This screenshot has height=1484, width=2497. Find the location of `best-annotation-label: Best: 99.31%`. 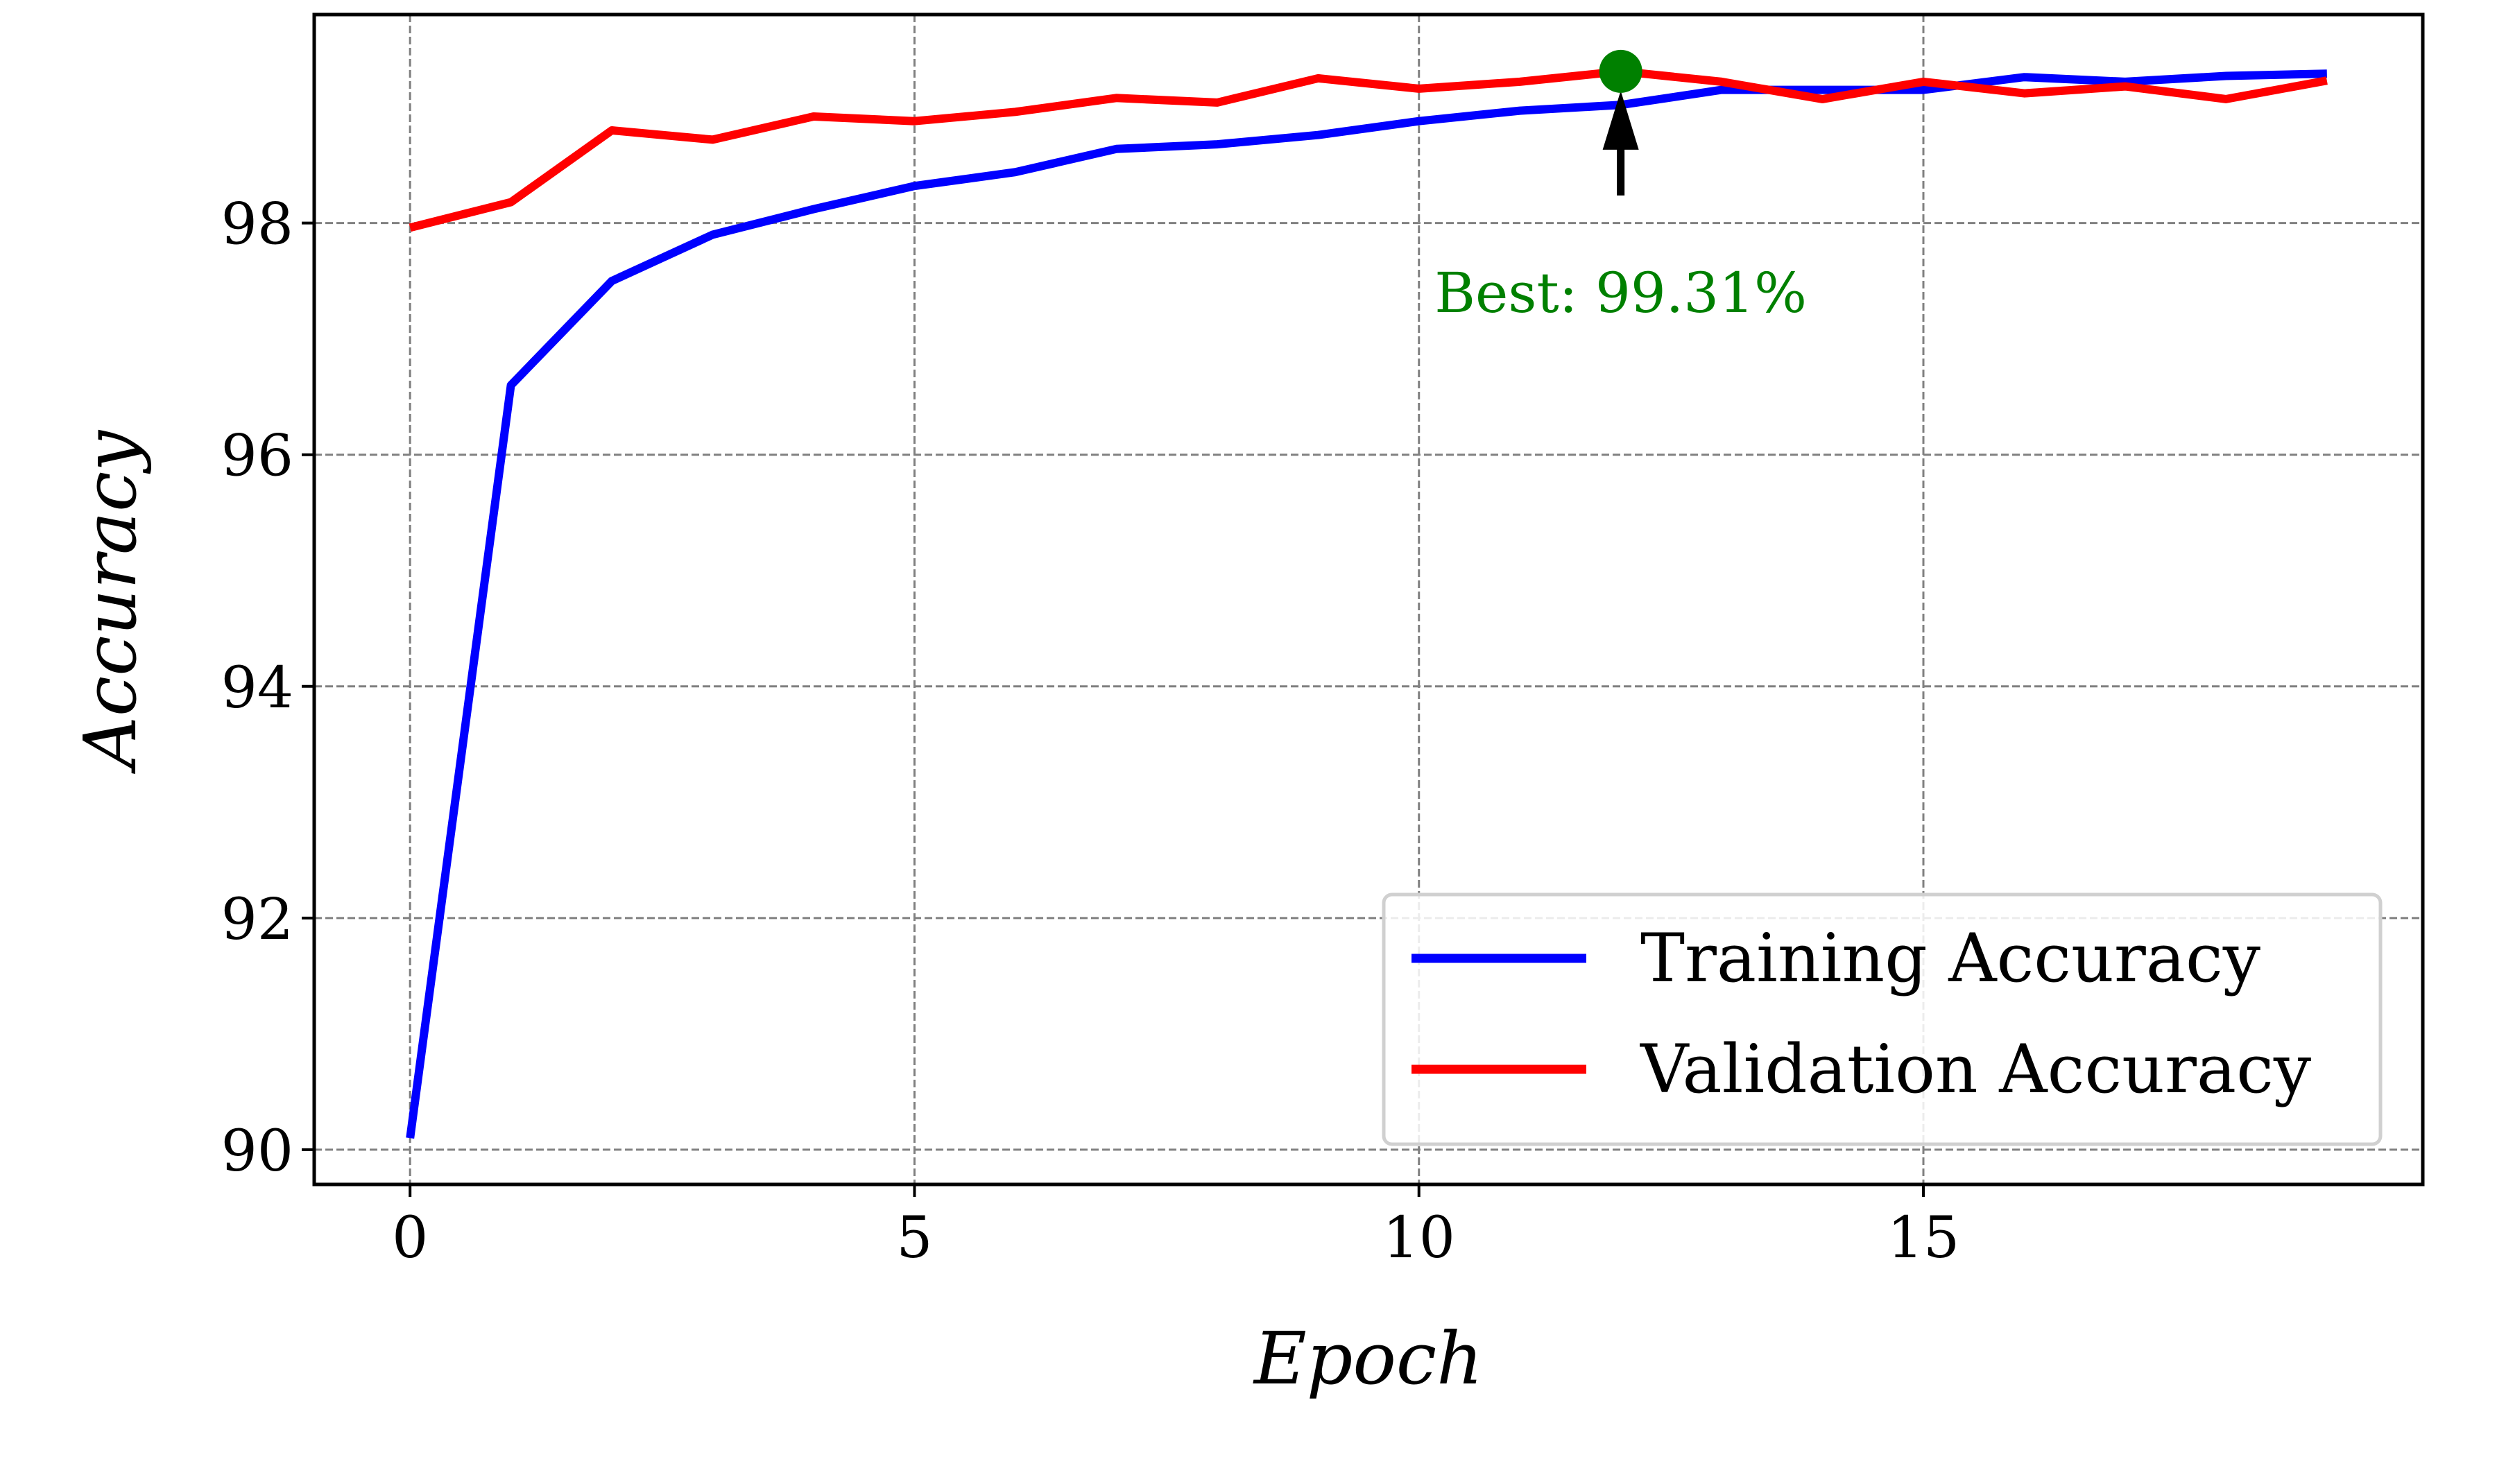

best-annotation-label: Best: 99.31% is located at coordinates (1620, 293).